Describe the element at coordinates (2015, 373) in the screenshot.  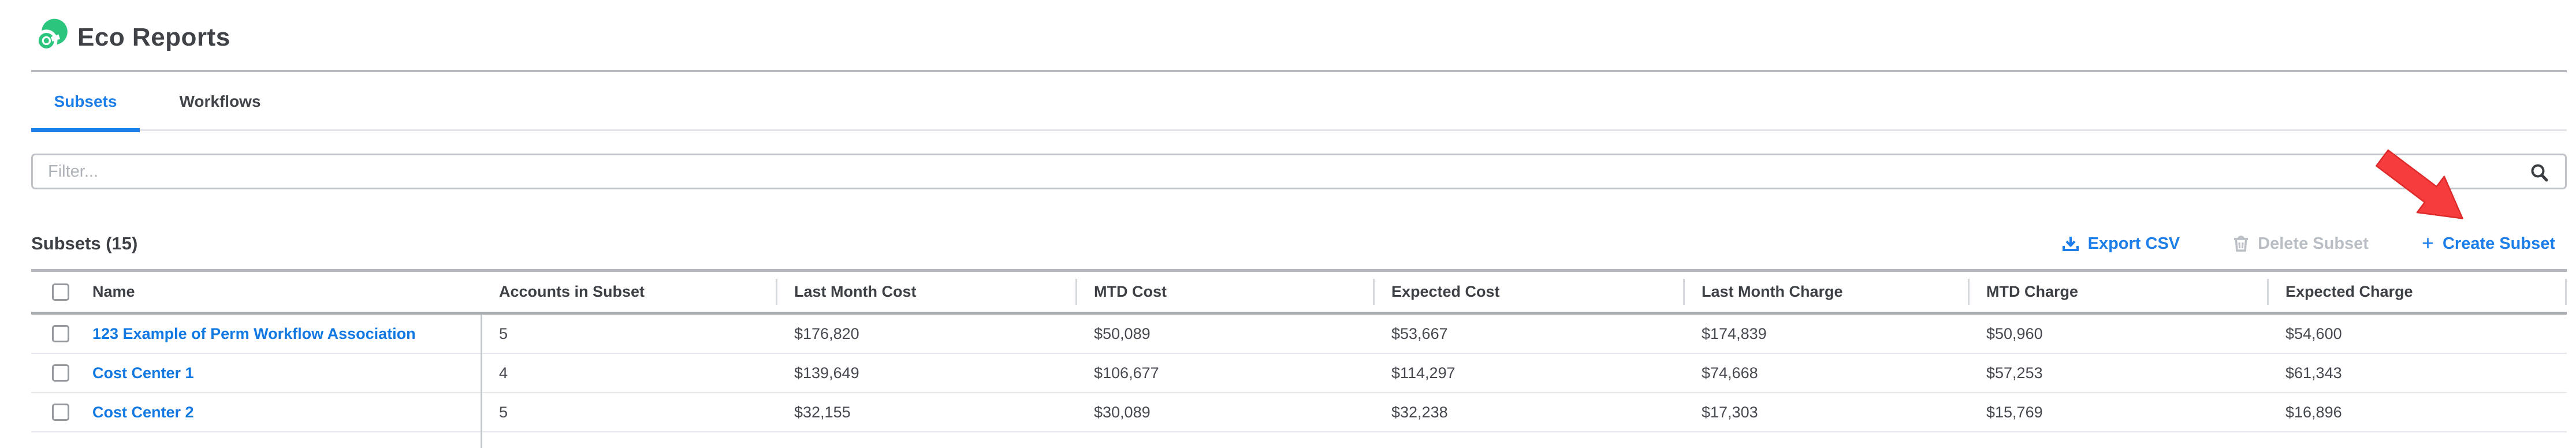
I see `mtd-charge-cell: $57,253` at that location.